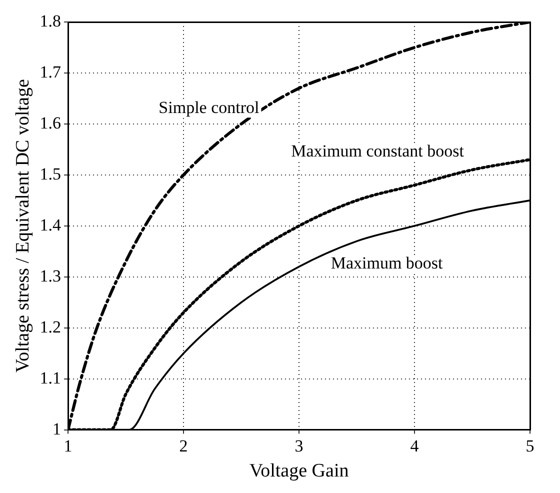 This screenshot has width=560, height=493. What do you see at coordinates (51, 326) in the screenshot?
I see `y-tick-label: 1.2` at bounding box center [51, 326].